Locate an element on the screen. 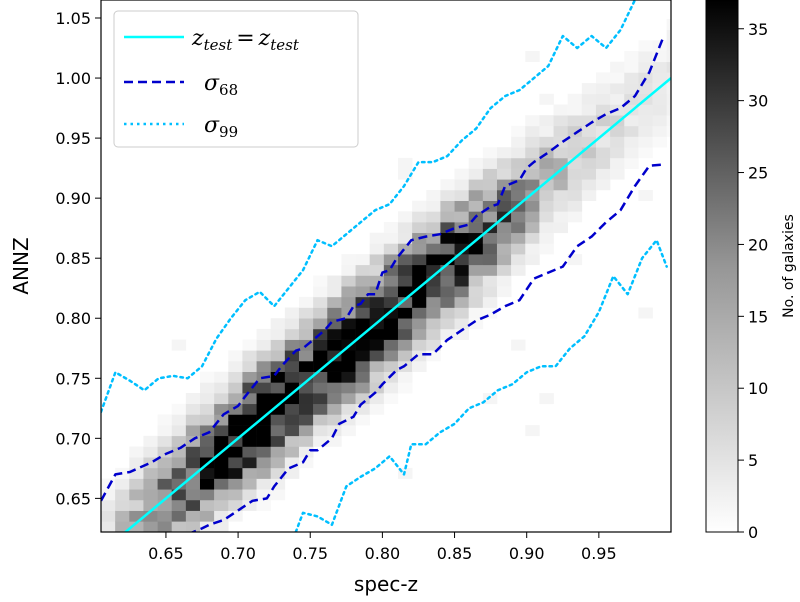 Image resolution: width=800 pixels, height=602 pixels. legend-sub2: test is located at coordinates (285, 45).